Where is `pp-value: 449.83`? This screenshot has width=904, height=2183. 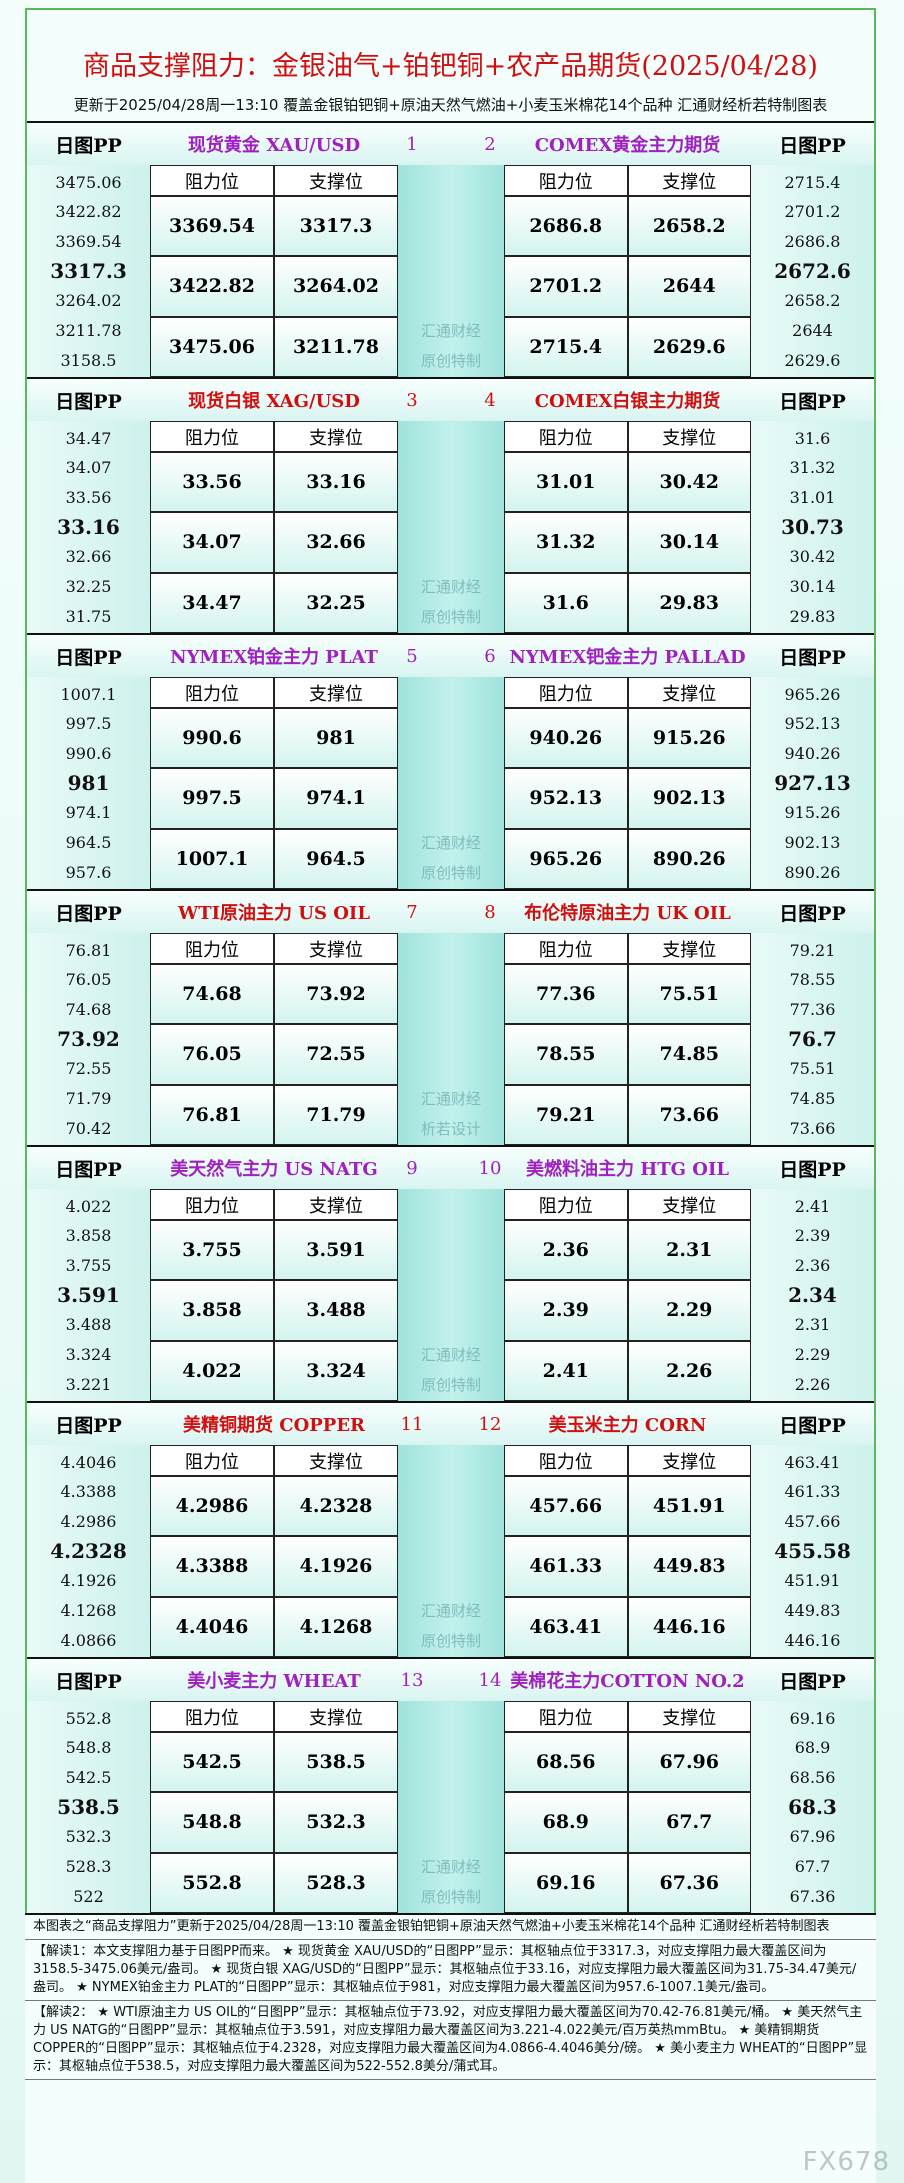
pp-value: 449.83 is located at coordinates (812, 1610).